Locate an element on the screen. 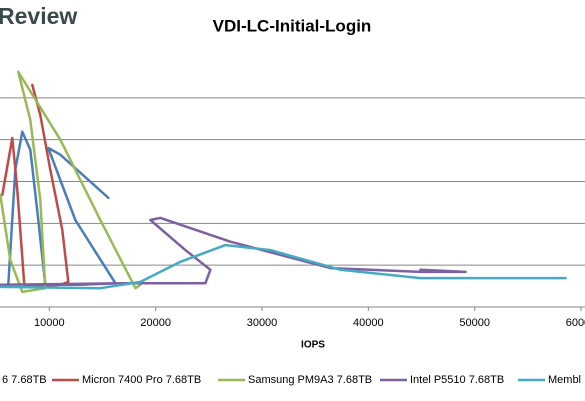 The width and height of the screenshot is (585, 401). x-tick-label: 60000 is located at coordinates (575, 323).